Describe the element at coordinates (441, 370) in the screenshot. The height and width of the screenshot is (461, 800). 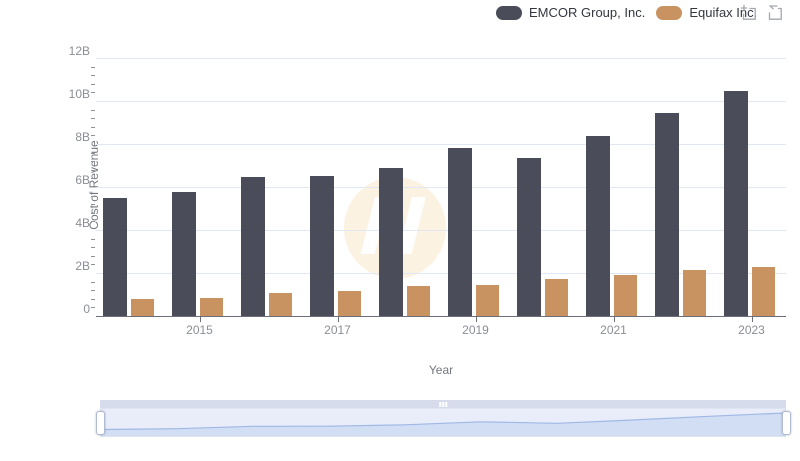
I see `x-axis-title: Year` at that location.